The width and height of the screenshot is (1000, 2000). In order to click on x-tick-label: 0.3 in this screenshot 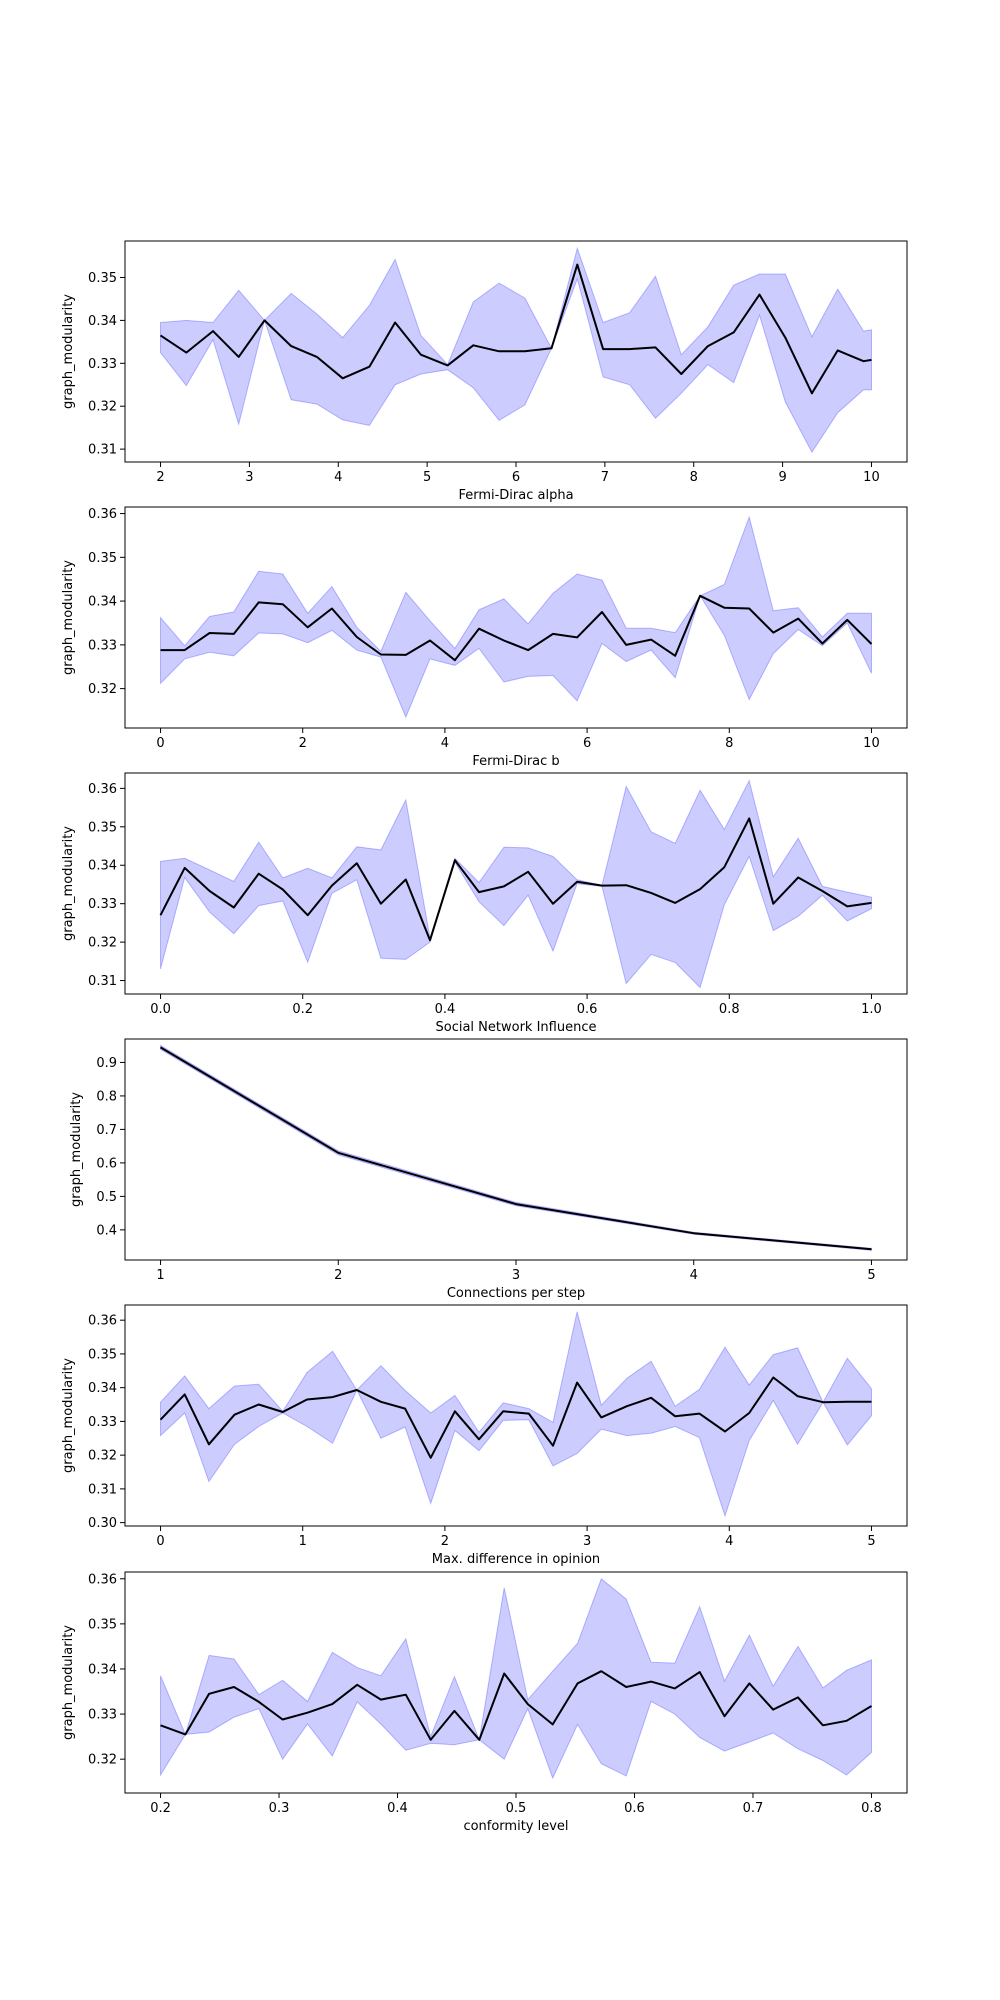, I will do `click(279, 1808)`.